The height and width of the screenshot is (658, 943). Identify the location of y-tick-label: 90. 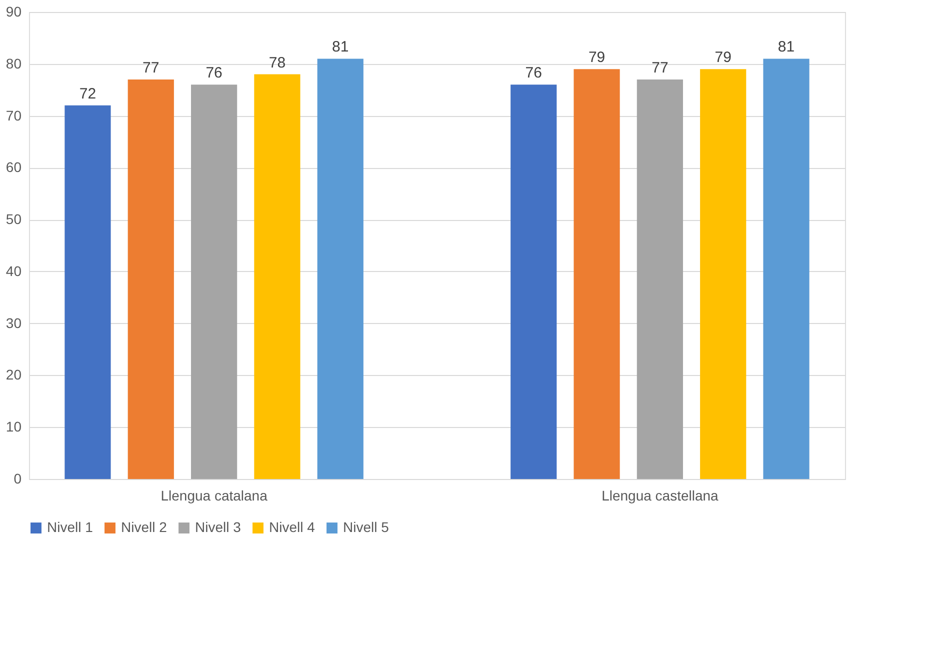
(14, 12).